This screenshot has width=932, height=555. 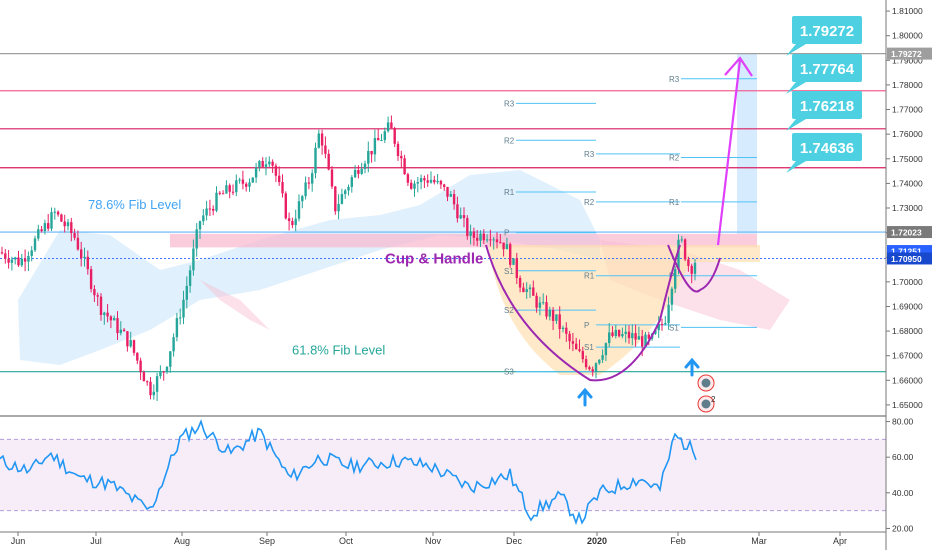 I want to click on target-callout-label: 1.74636, so click(x=827, y=148).